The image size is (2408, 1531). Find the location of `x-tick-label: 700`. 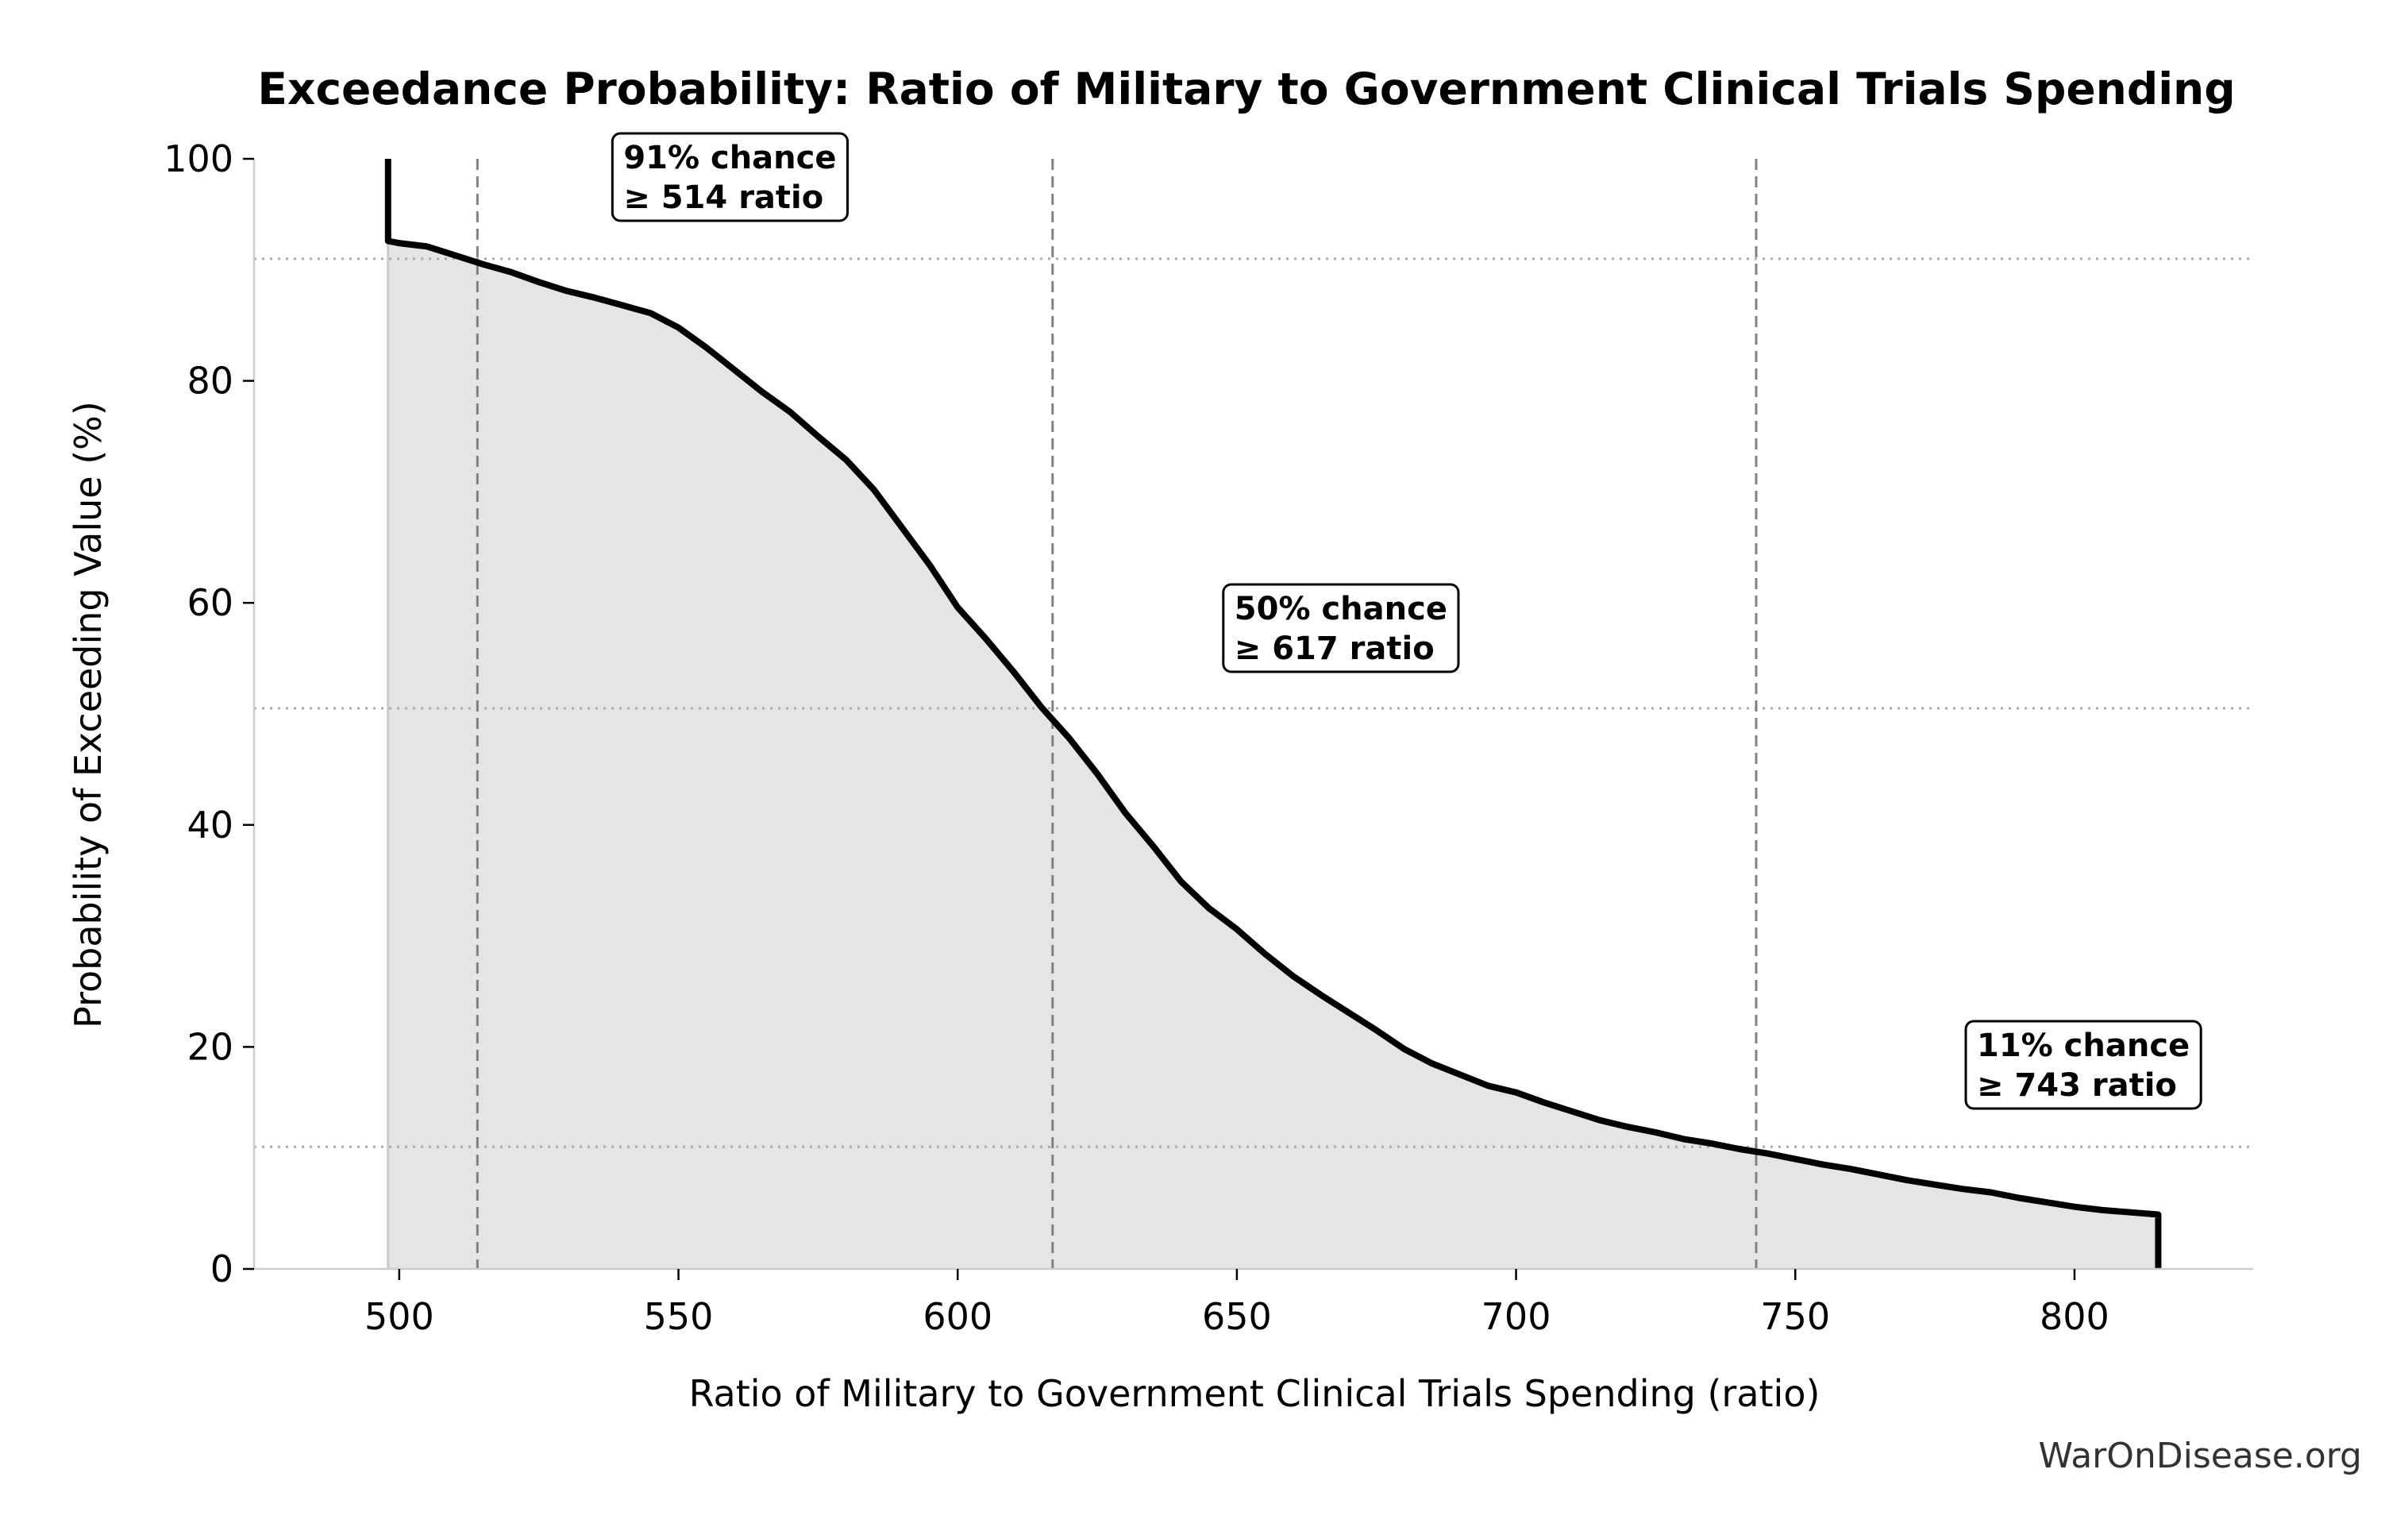

x-tick-label: 700 is located at coordinates (1516, 1316).